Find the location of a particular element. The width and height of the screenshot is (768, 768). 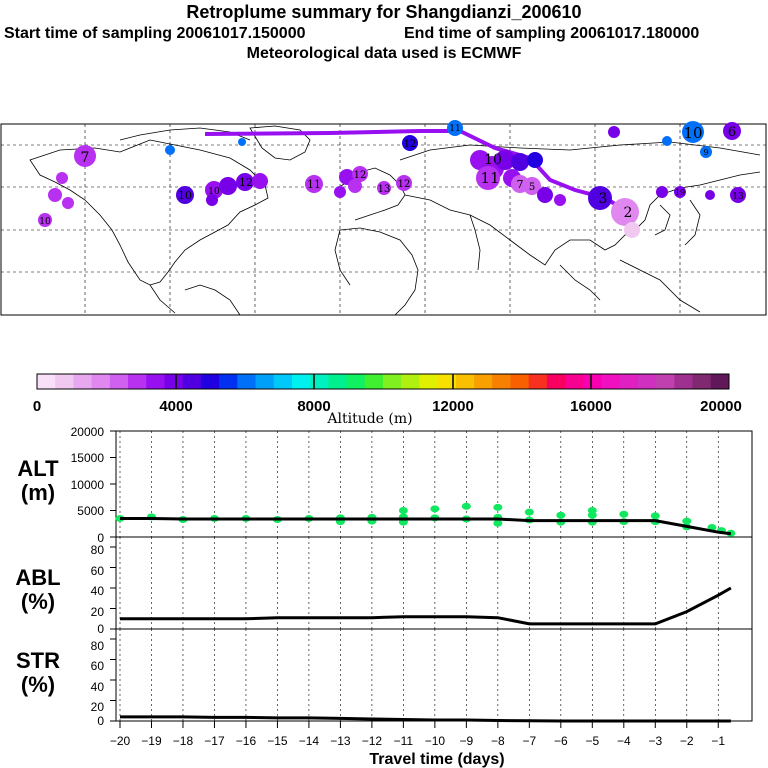

x-tick-label: −14 is located at coordinates (309, 741).